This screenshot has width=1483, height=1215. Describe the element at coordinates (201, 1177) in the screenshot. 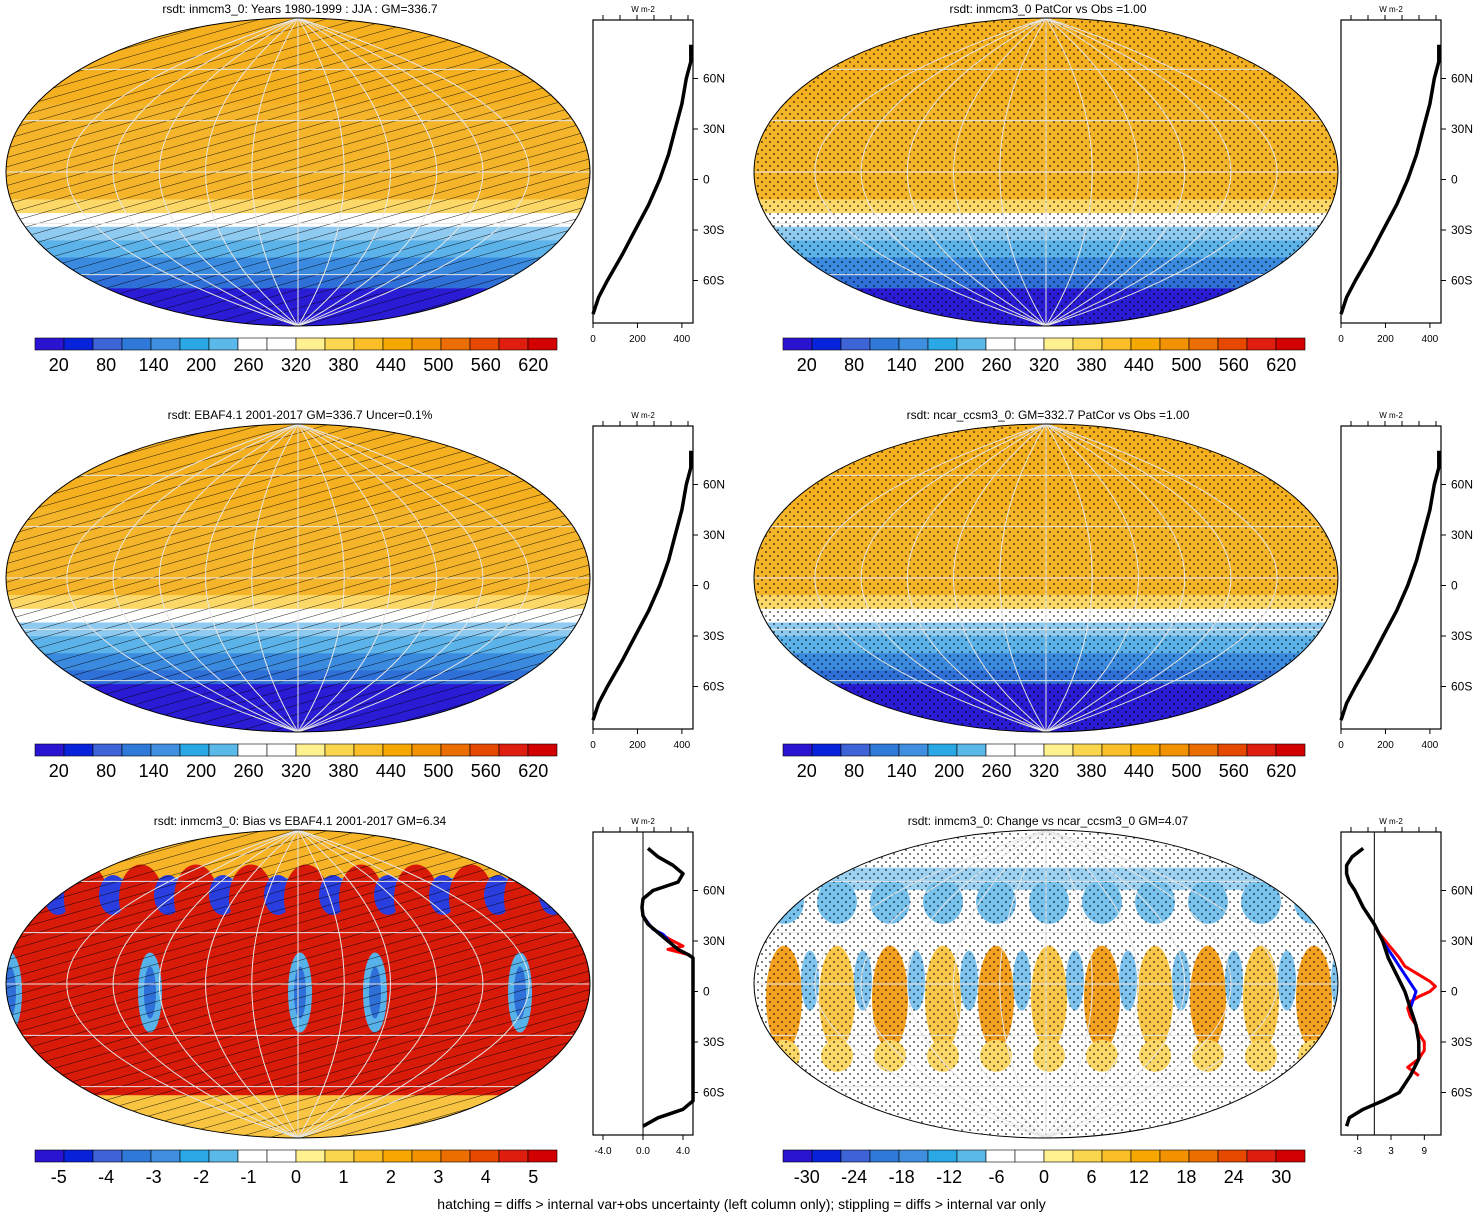

I see `colorbar-tick-label: -2` at that location.